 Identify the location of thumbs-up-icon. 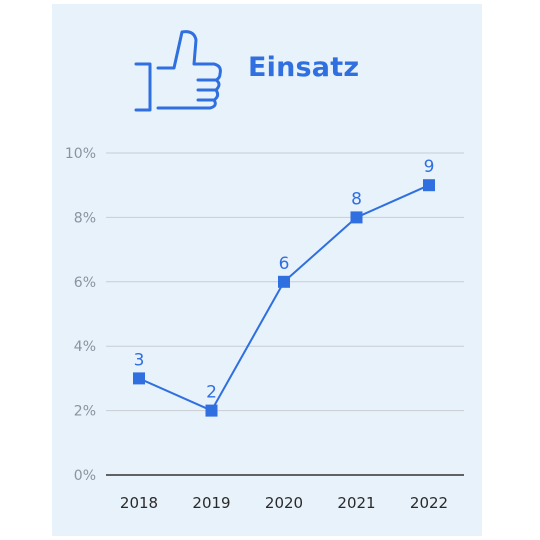
(178, 71).